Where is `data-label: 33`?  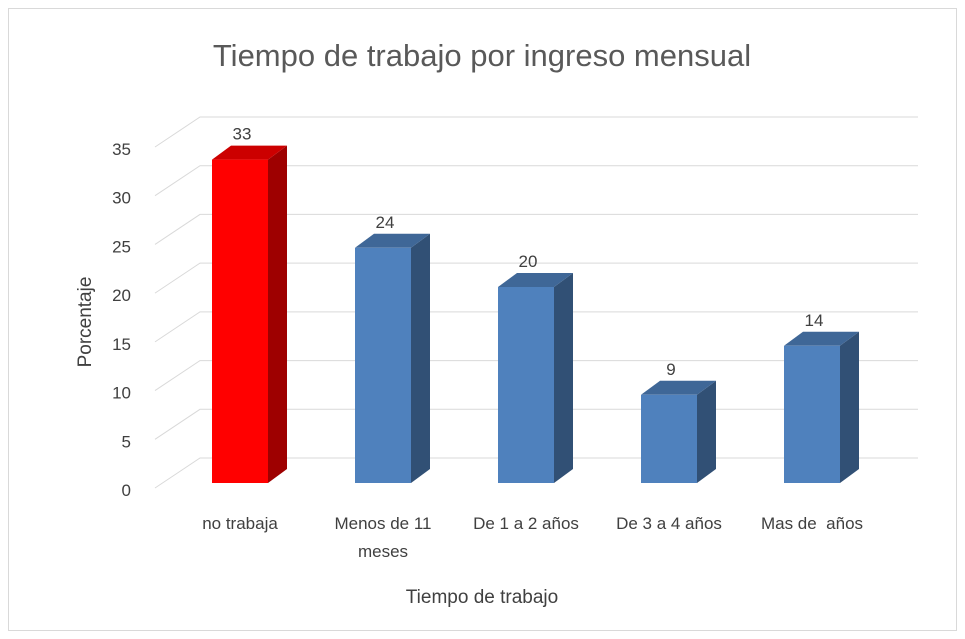
data-label: 33 is located at coordinates (242, 134).